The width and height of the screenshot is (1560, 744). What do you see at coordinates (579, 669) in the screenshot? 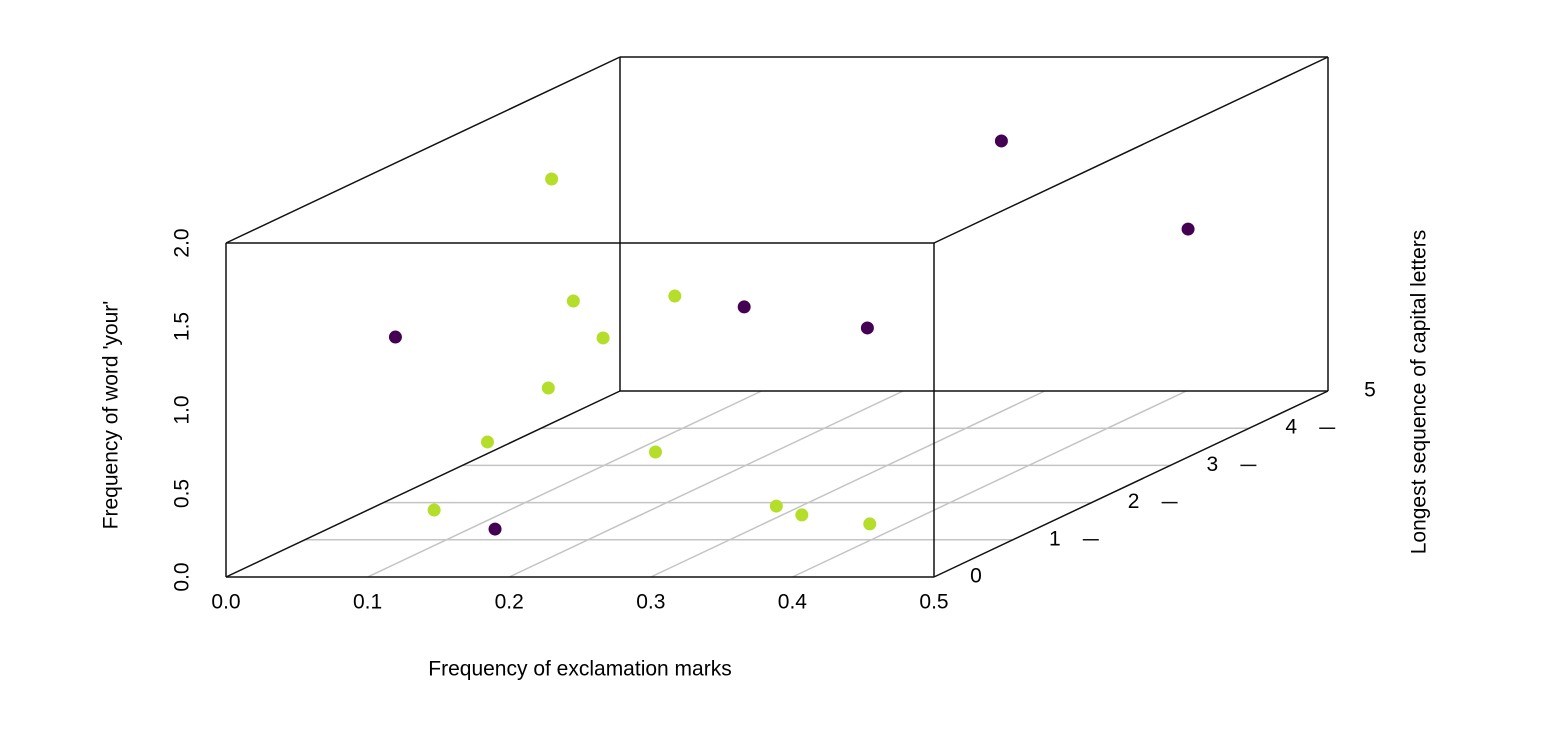
I see `x-axis-label: Frequency of exclamation marks` at bounding box center [579, 669].